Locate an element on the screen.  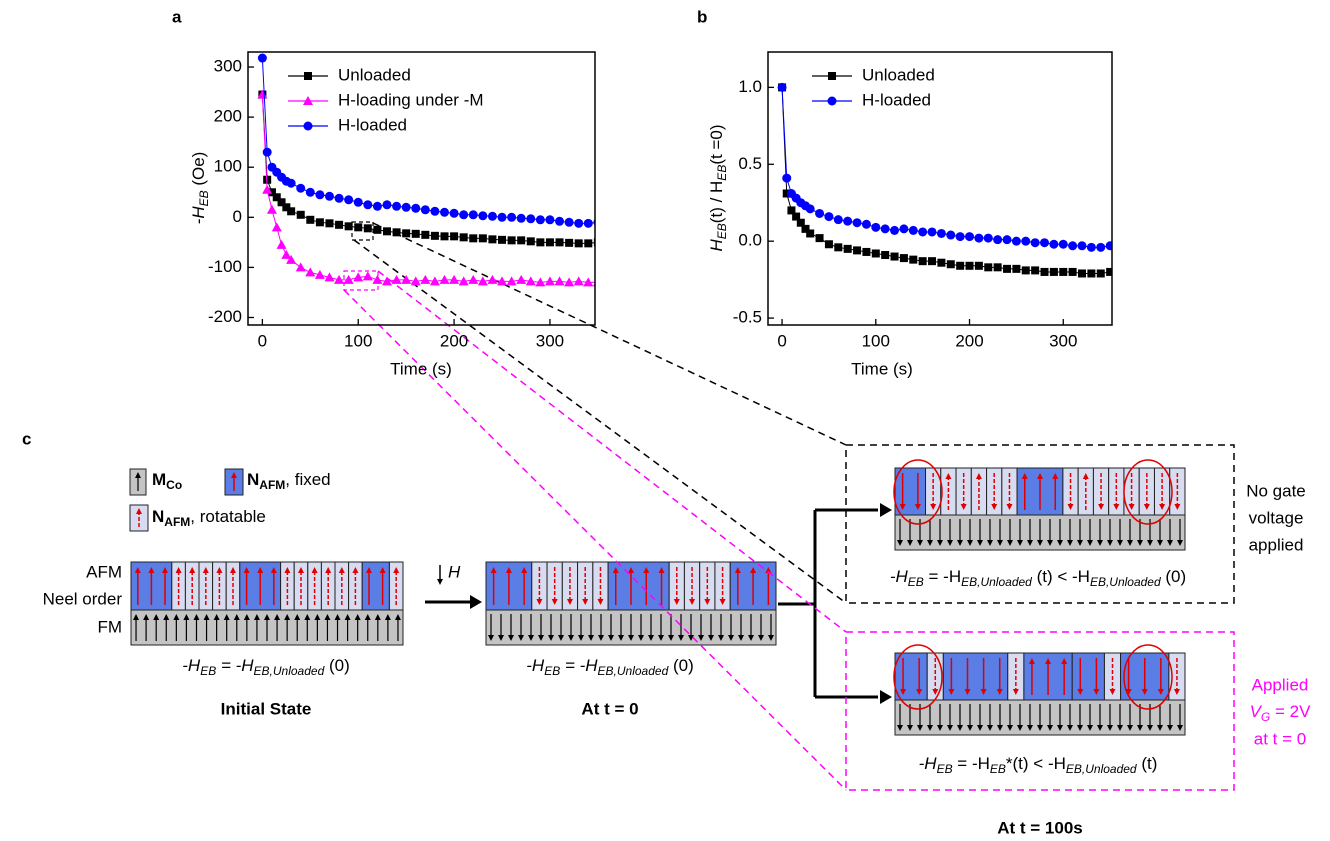
legend-text: NAFM, rotatable is located at coordinates (209, 518).